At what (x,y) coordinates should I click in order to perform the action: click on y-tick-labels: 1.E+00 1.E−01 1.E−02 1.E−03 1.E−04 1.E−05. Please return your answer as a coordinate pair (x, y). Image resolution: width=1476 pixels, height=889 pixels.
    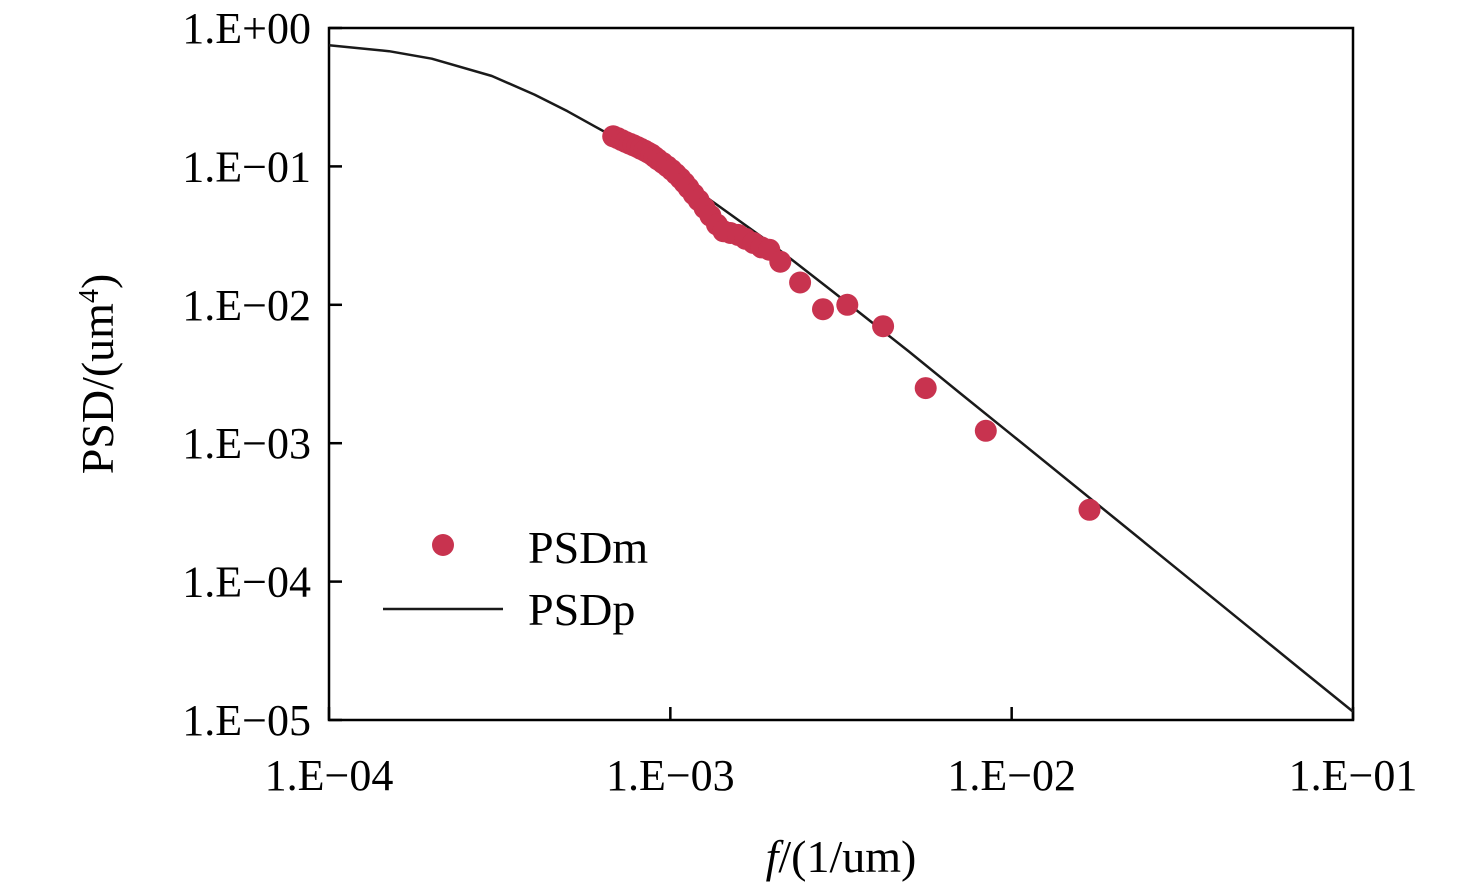
    Looking at the image, I should click on (246, 374).